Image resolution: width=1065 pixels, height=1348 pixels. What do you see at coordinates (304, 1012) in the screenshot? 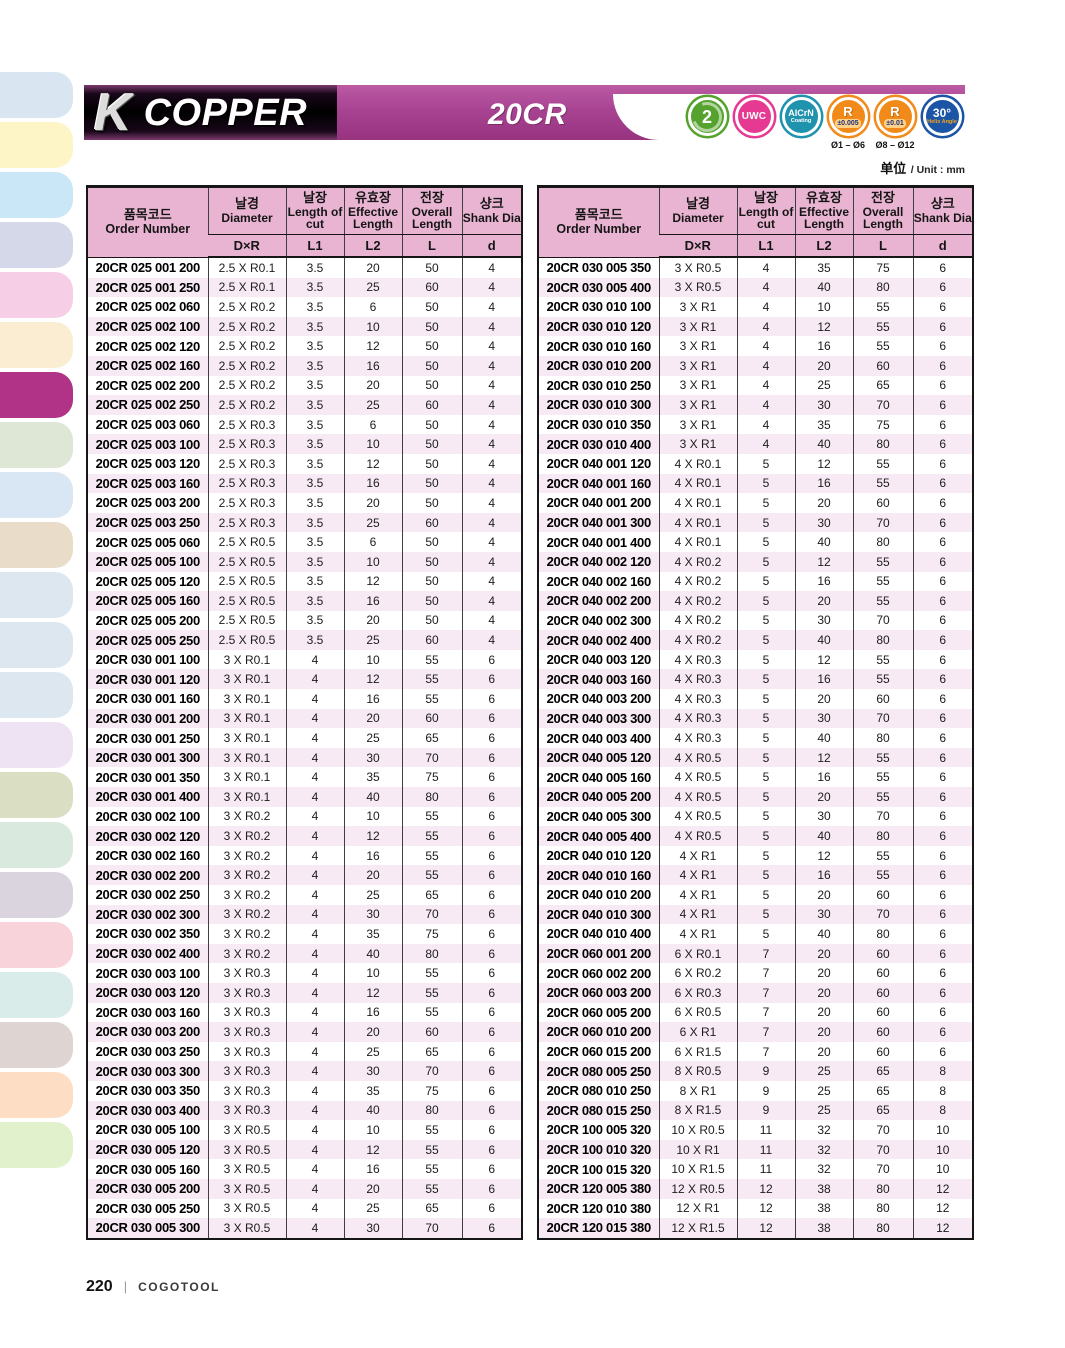
I see `table-row: 20CR 030 003 160 3 X R0.3 4 16 55 6` at bounding box center [304, 1012].